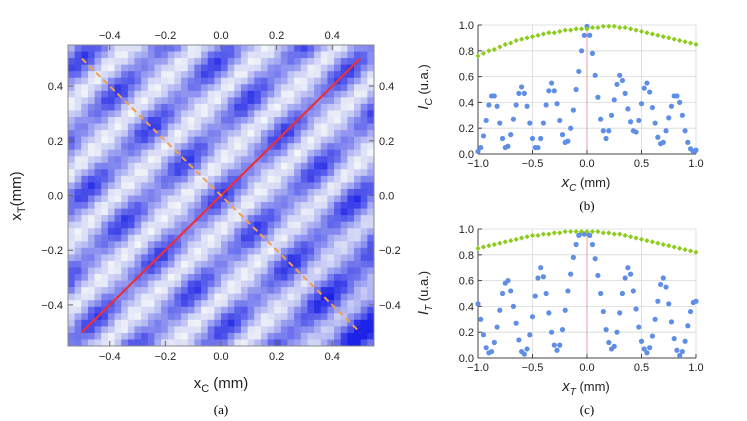  I want to click on plot-c-ylabel-unit: (u.a.), so click(423, 288).